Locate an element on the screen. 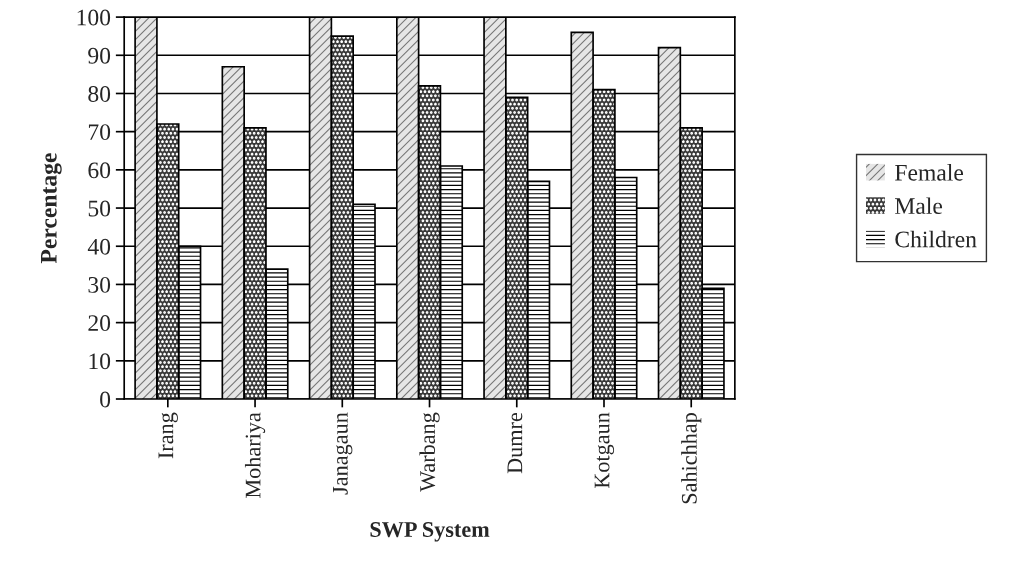 The height and width of the screenshot is (570, 1035). x-tick-label: Dumre is located at coordinates (515, 443).